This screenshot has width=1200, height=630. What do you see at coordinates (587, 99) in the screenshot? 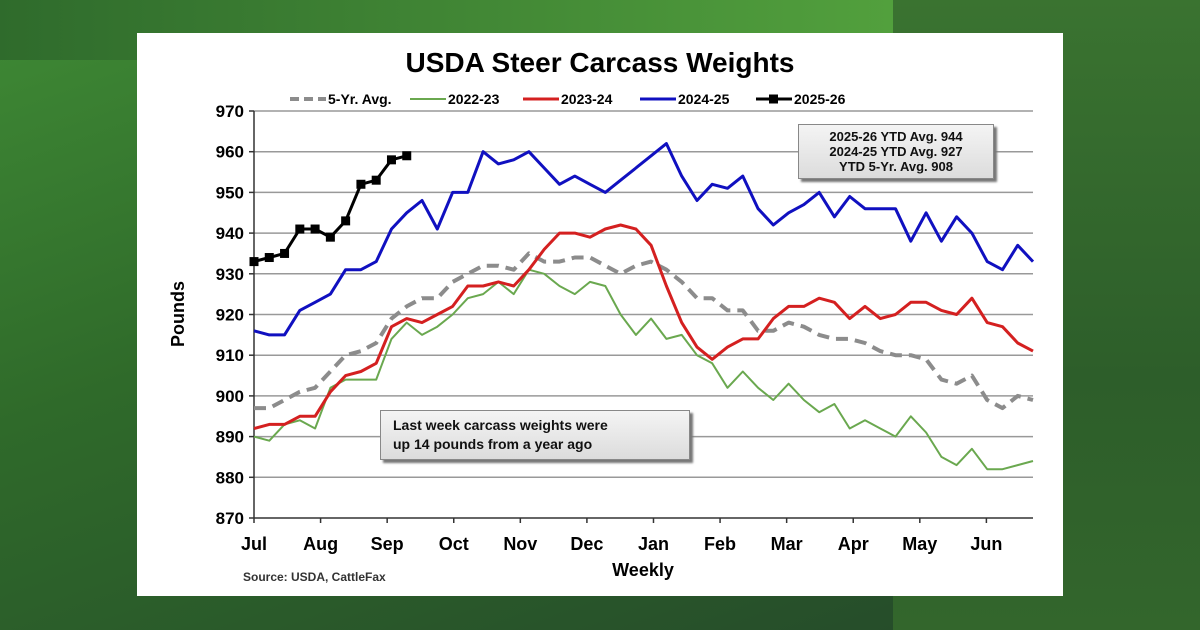
I see `legend-label: 2023-24` at bounding box center [587, 99].